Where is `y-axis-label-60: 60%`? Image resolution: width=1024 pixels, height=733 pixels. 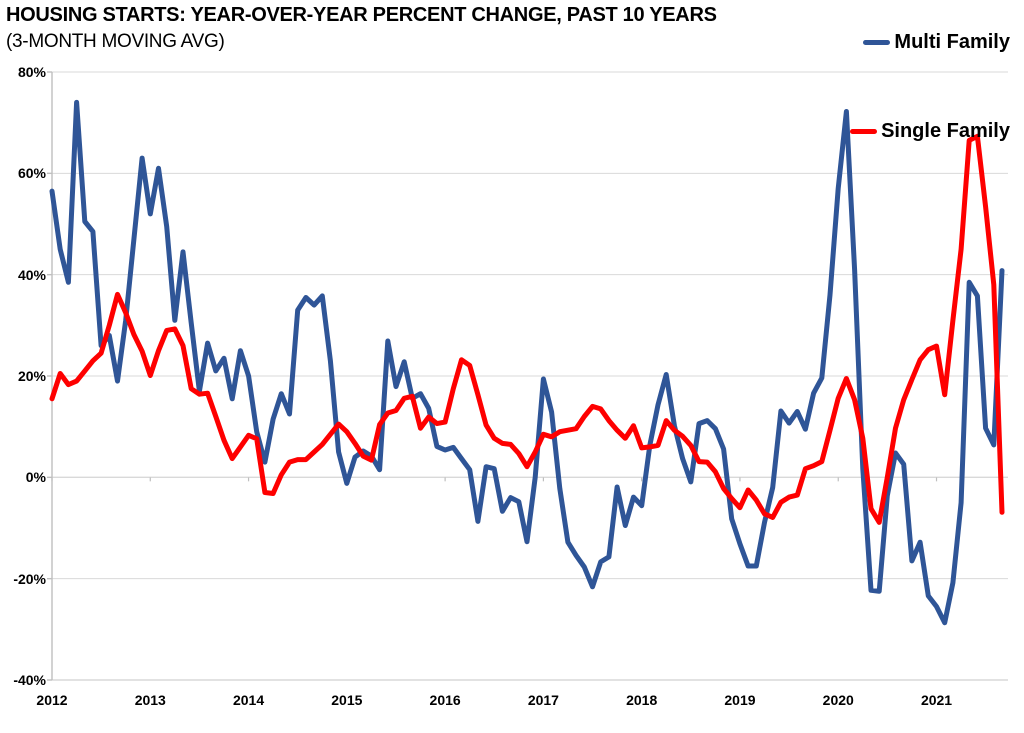
y-axis-label-60: 60% is located at coordinates (31, 173).